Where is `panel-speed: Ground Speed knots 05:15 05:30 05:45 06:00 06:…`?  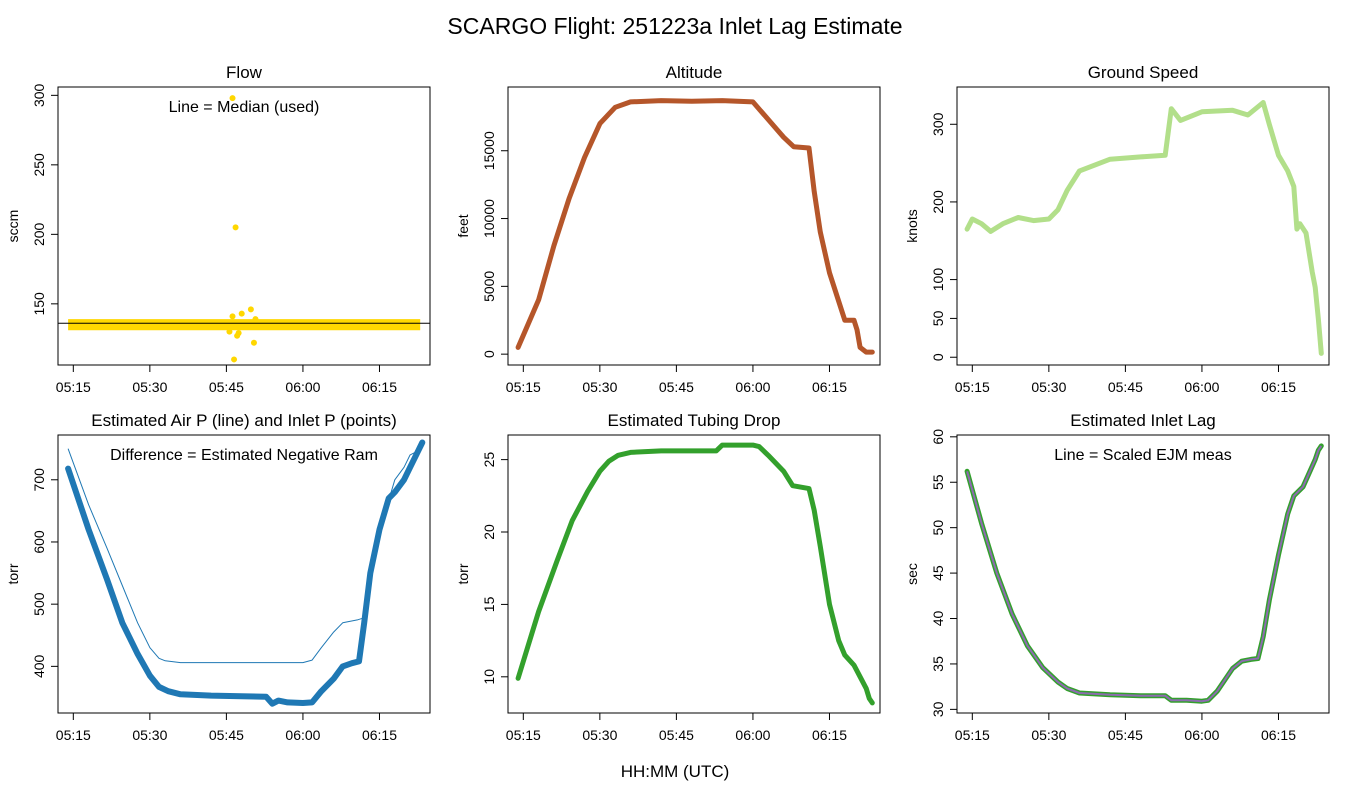
panel-speed: Ground Speed knots 05:15 05:30 05:45 06:00 06:… is located at coordinates (1117, 229).